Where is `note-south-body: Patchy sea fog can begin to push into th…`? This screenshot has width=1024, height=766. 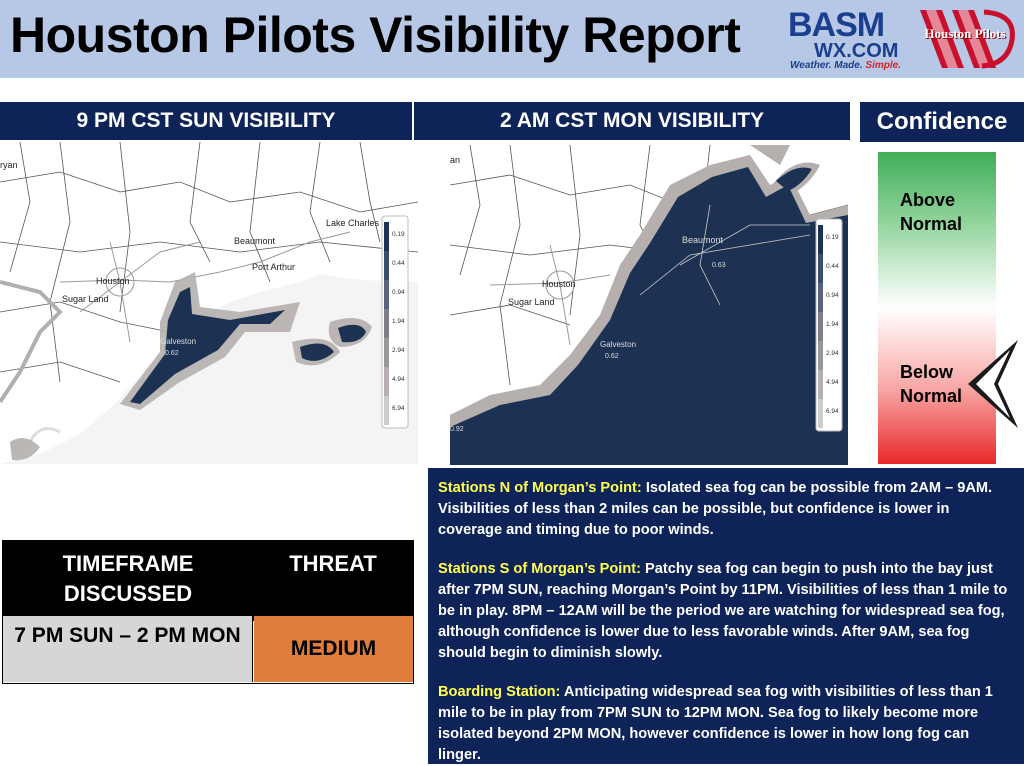 note-south-body: Patchy sea fog can begin to push into th… is located at coordinates (723, 611).